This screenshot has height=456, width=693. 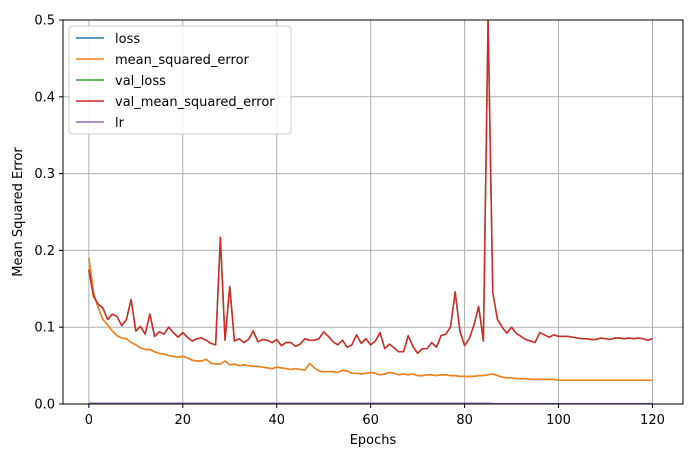 What do you see at coordinates (276, 420) in the screenshot?
I see `x-tick-label: 40` at bounding box center [276, 420].